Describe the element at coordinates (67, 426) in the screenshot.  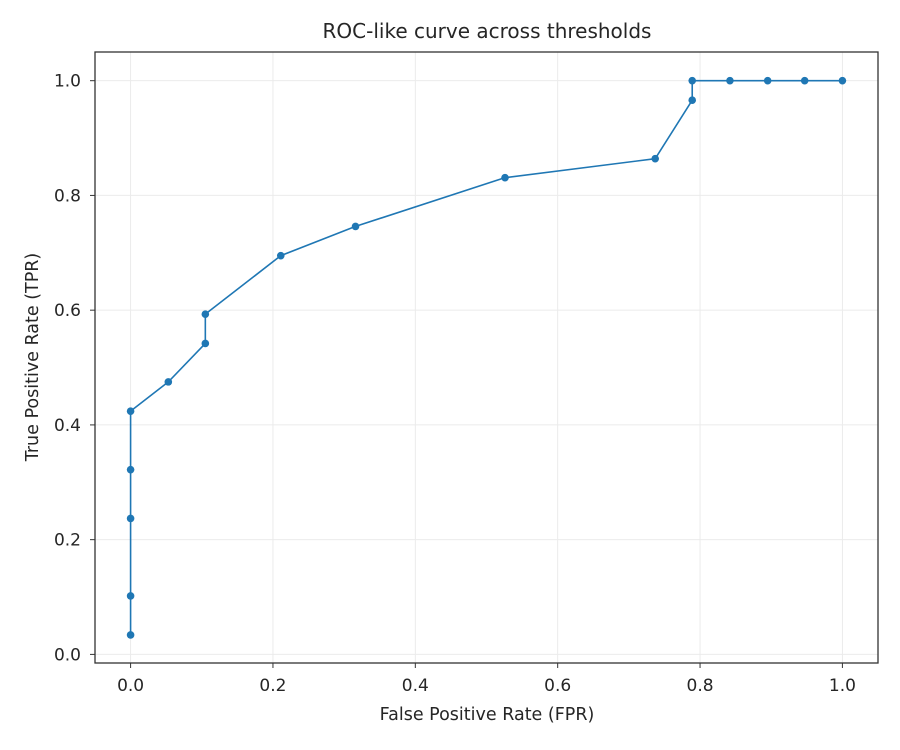
I see `y-tick-label: 0.4` at that location.